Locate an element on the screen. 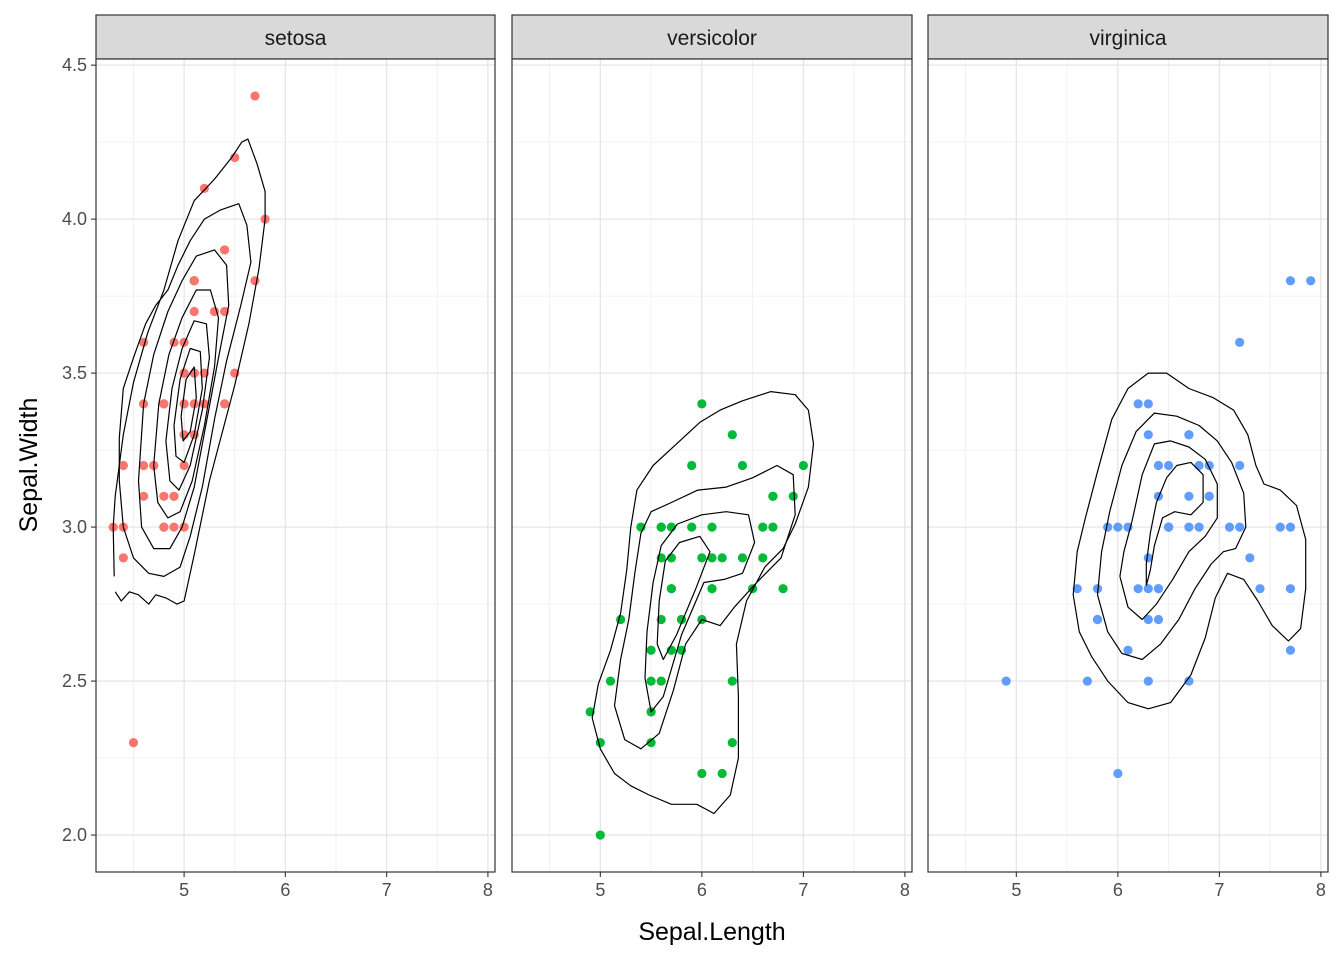 The image size is (1344, 960). y-tick-label: 4.5 is located at coordinates (74, 65).